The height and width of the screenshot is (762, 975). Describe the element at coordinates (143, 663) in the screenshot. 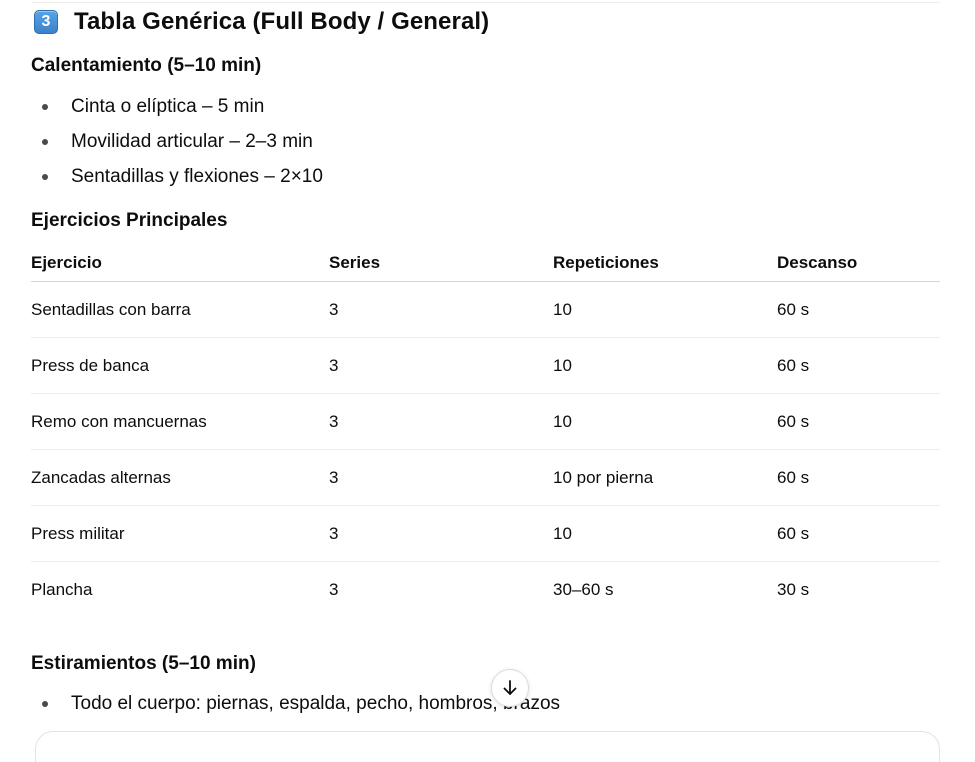

I see `stretching-heading: Estiramientos (5–10 min)` at that location.